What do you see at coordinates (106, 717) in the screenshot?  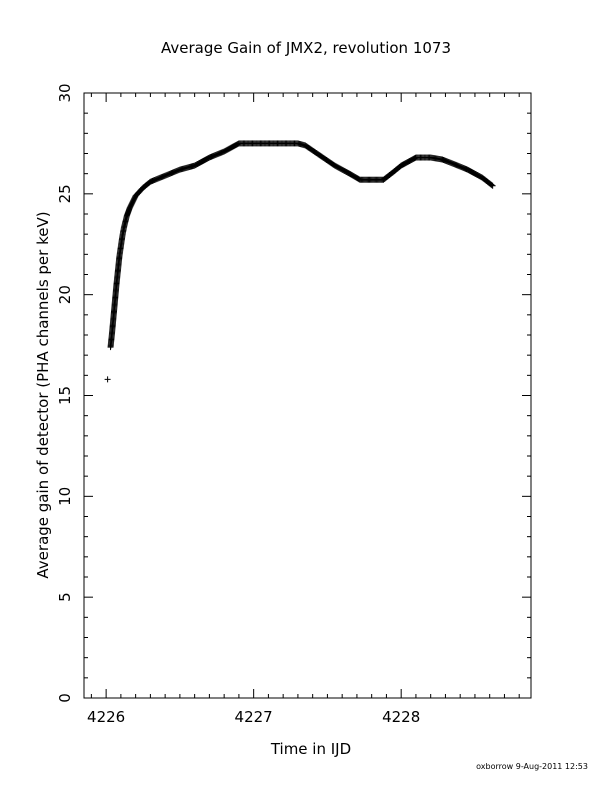 I see `x-tick-label: 4226` at bounding box center [106, 717].